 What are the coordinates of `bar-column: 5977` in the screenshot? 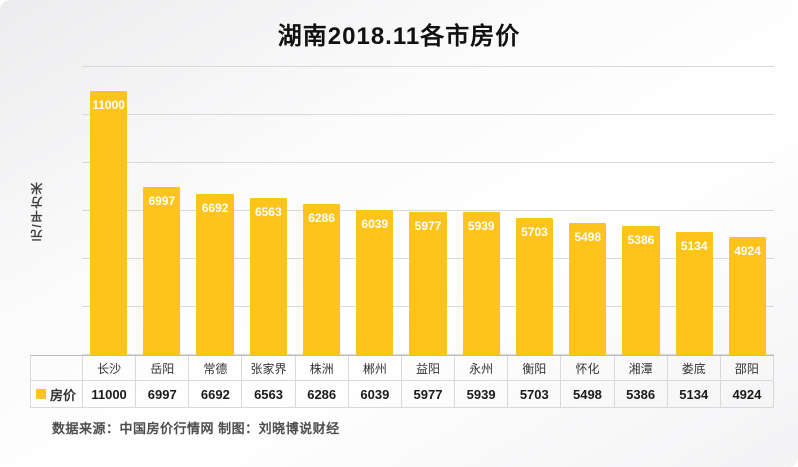 It's located at (427, 211).